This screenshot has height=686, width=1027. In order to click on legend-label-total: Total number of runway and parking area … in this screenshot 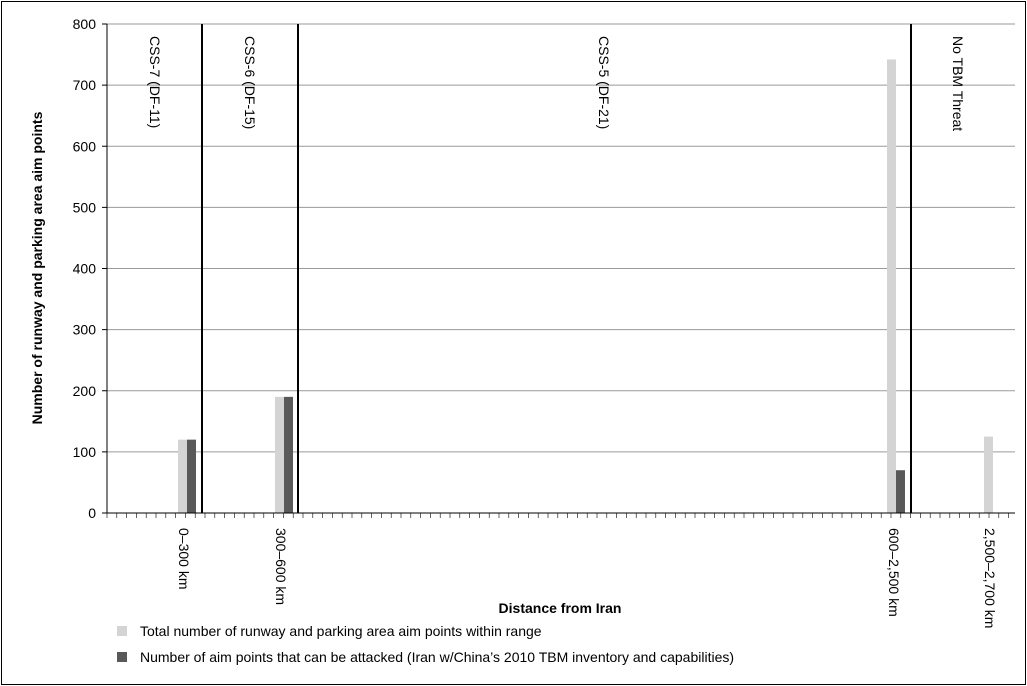, I will do `click(341, 631)`.